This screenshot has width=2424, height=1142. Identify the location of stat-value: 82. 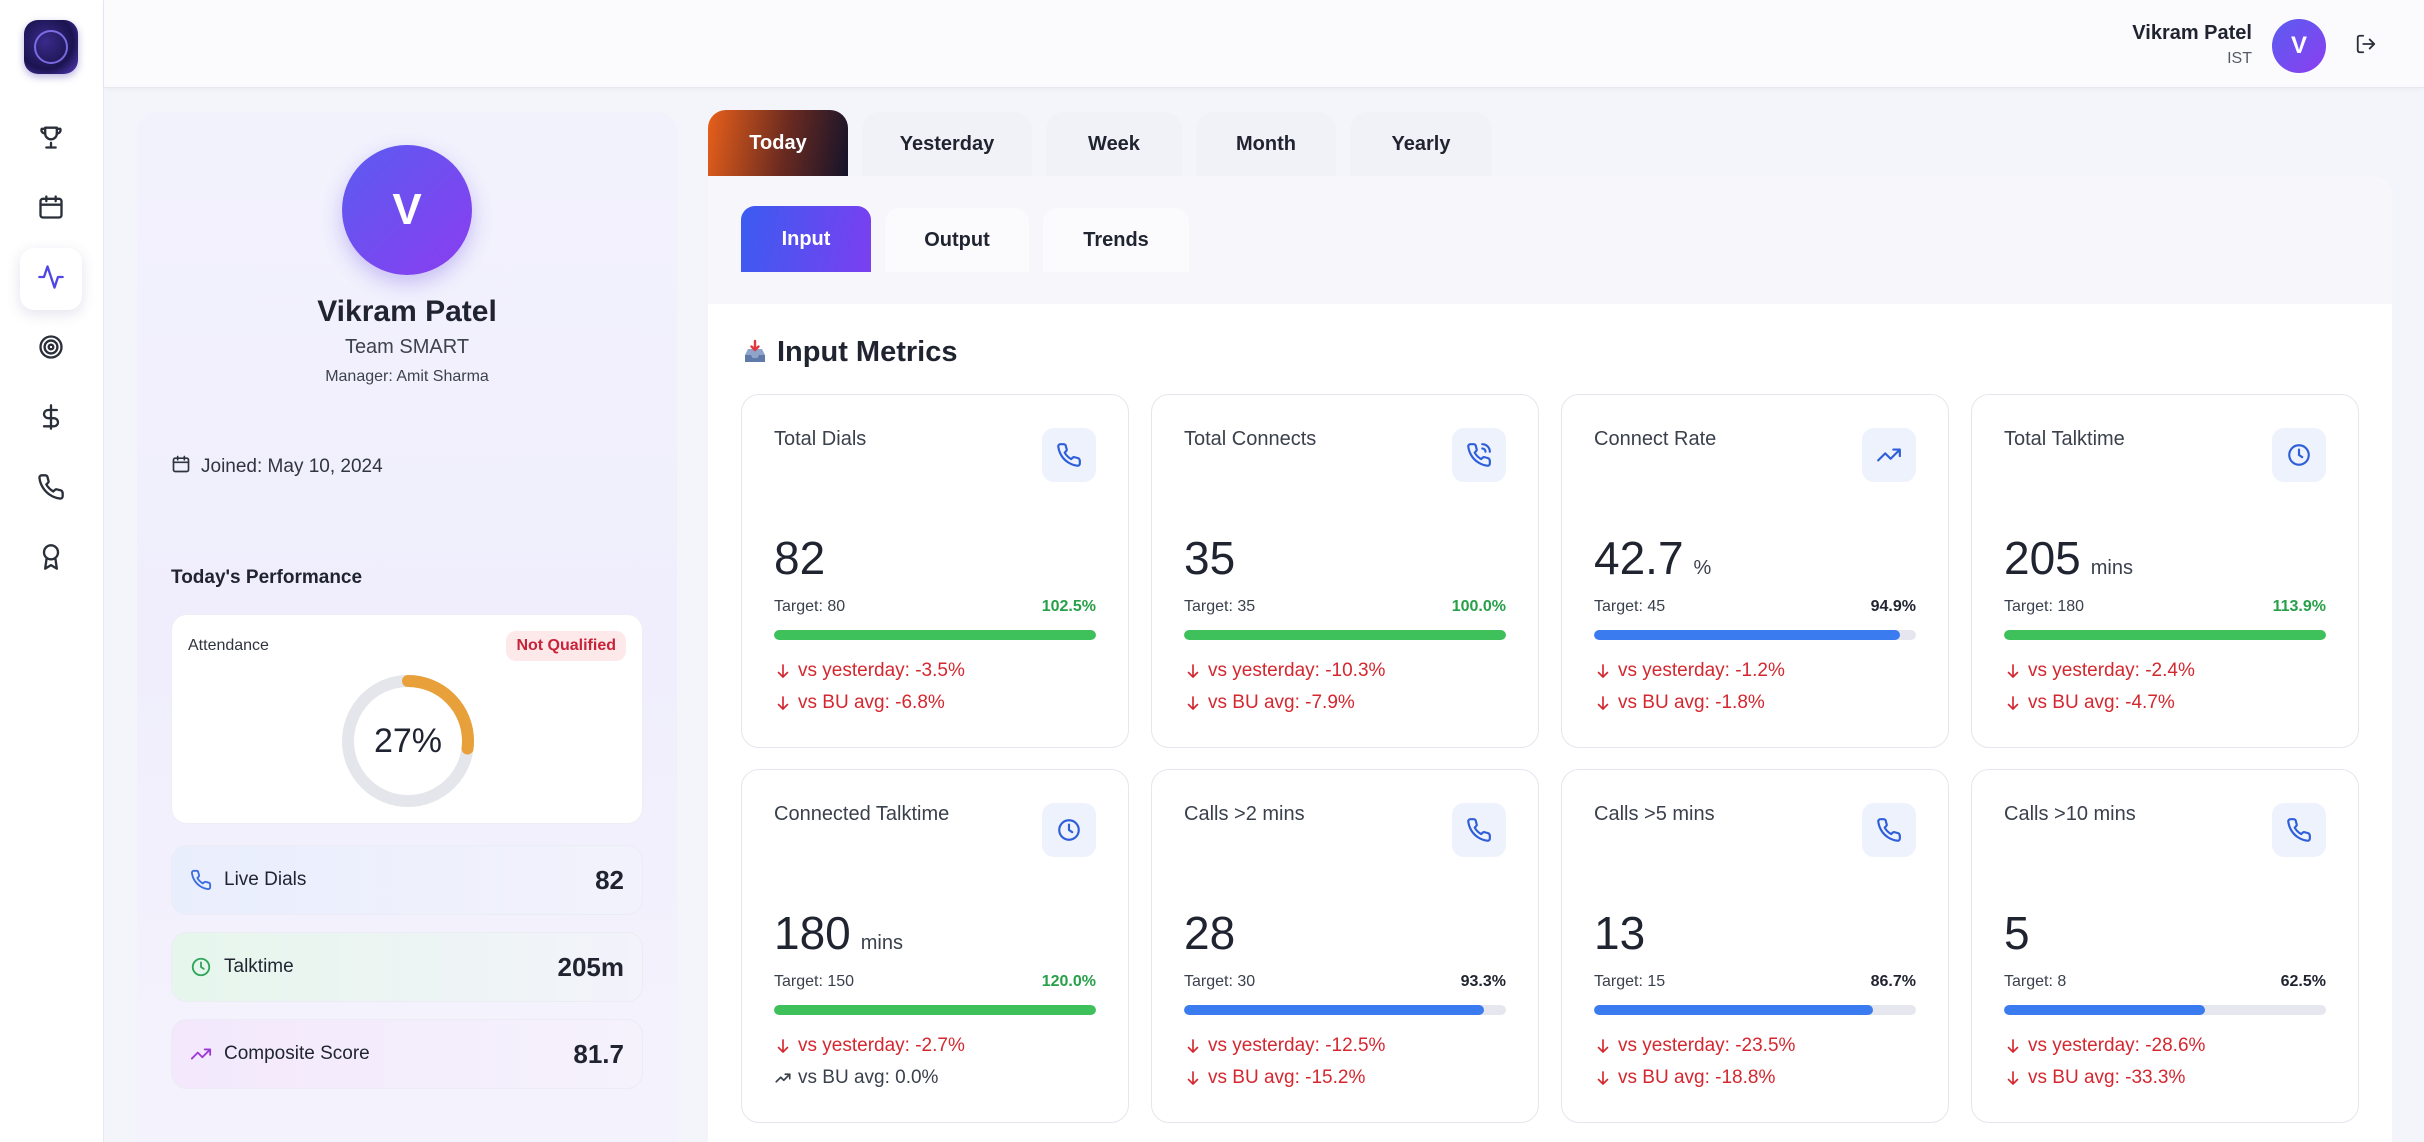
(609, 879).